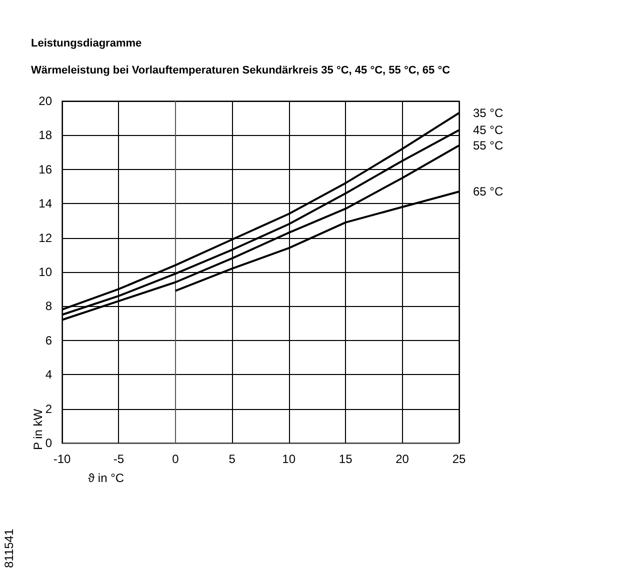 Image resolution: width=620 pixels, height=569 pixels. Describe the element at coordinates (48, 409) in the screenshot. I see `y-tick-label: 2` at that location.